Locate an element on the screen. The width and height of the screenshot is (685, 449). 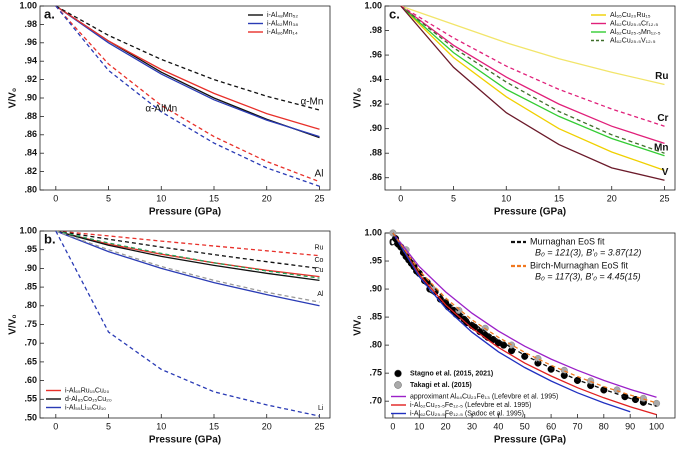
x-tick-label: 70 is located at coordinates (577, 426).